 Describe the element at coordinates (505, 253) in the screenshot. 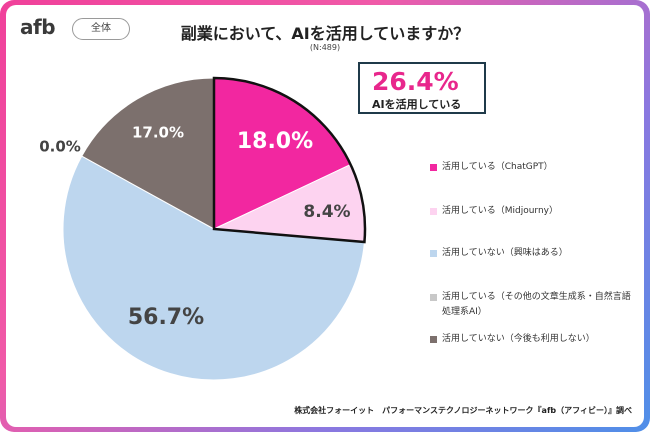

I see `legend-label-2: 活用していない（興味はある）` at that location.